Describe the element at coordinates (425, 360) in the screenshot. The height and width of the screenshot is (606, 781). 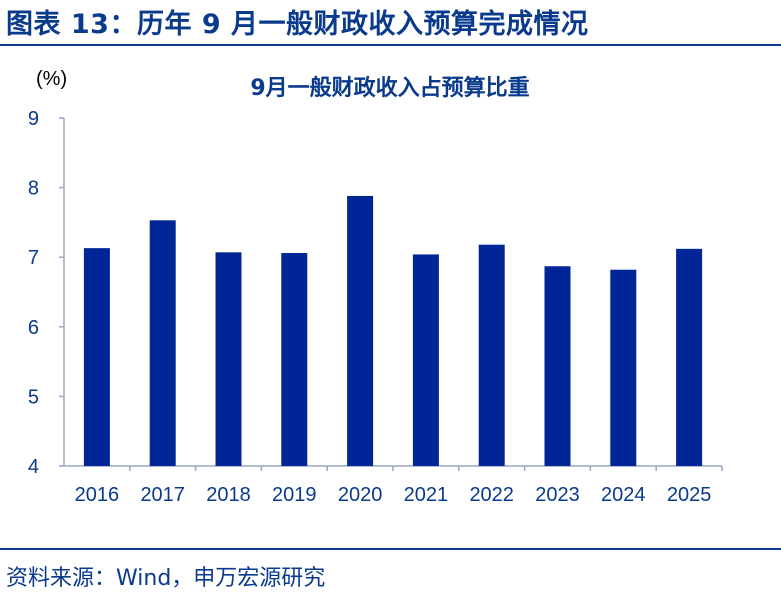
I see `bar-2021` at that location.